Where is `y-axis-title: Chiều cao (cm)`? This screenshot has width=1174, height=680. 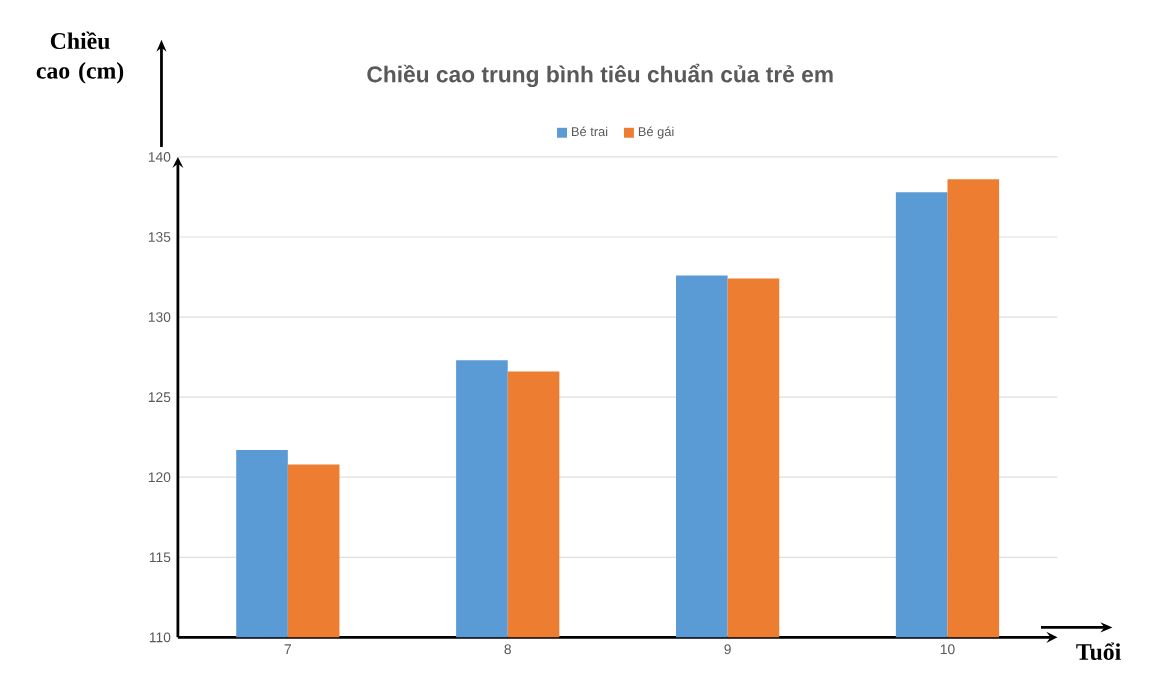 y-axis-title: Chiều cao (cm) is located at coordinates (80, 58).